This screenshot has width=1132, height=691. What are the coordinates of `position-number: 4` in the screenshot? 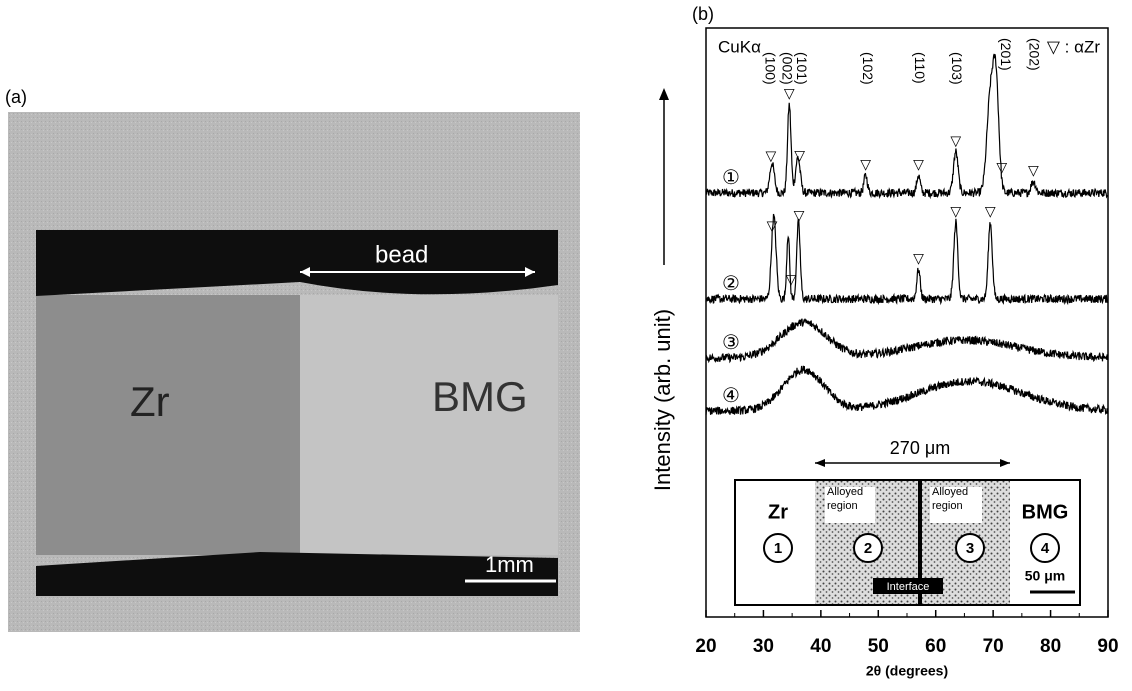 It's located at (1045, 548).